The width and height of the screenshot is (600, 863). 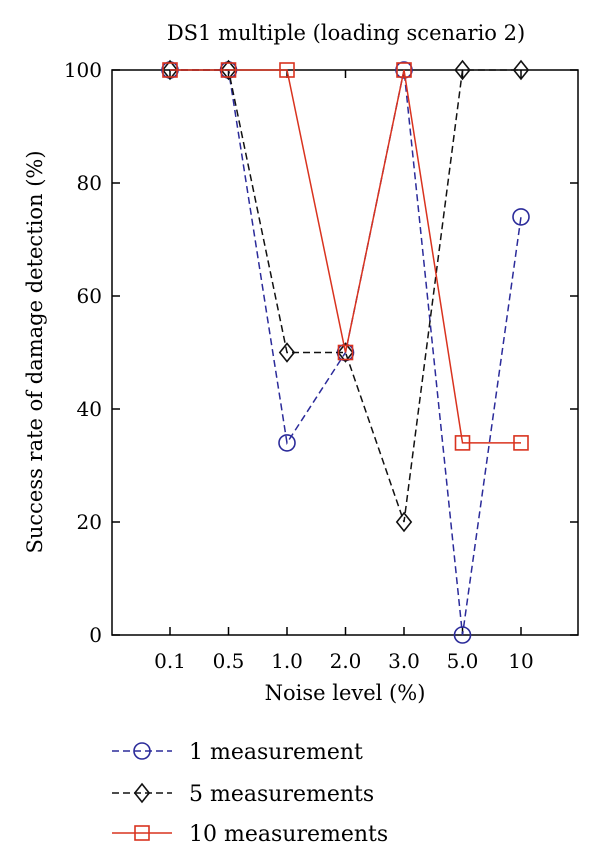 What do you see at coordinates (89, 409) in the screenshot?
I see `y-tick-label: 40` at bounding box center [89, 409].